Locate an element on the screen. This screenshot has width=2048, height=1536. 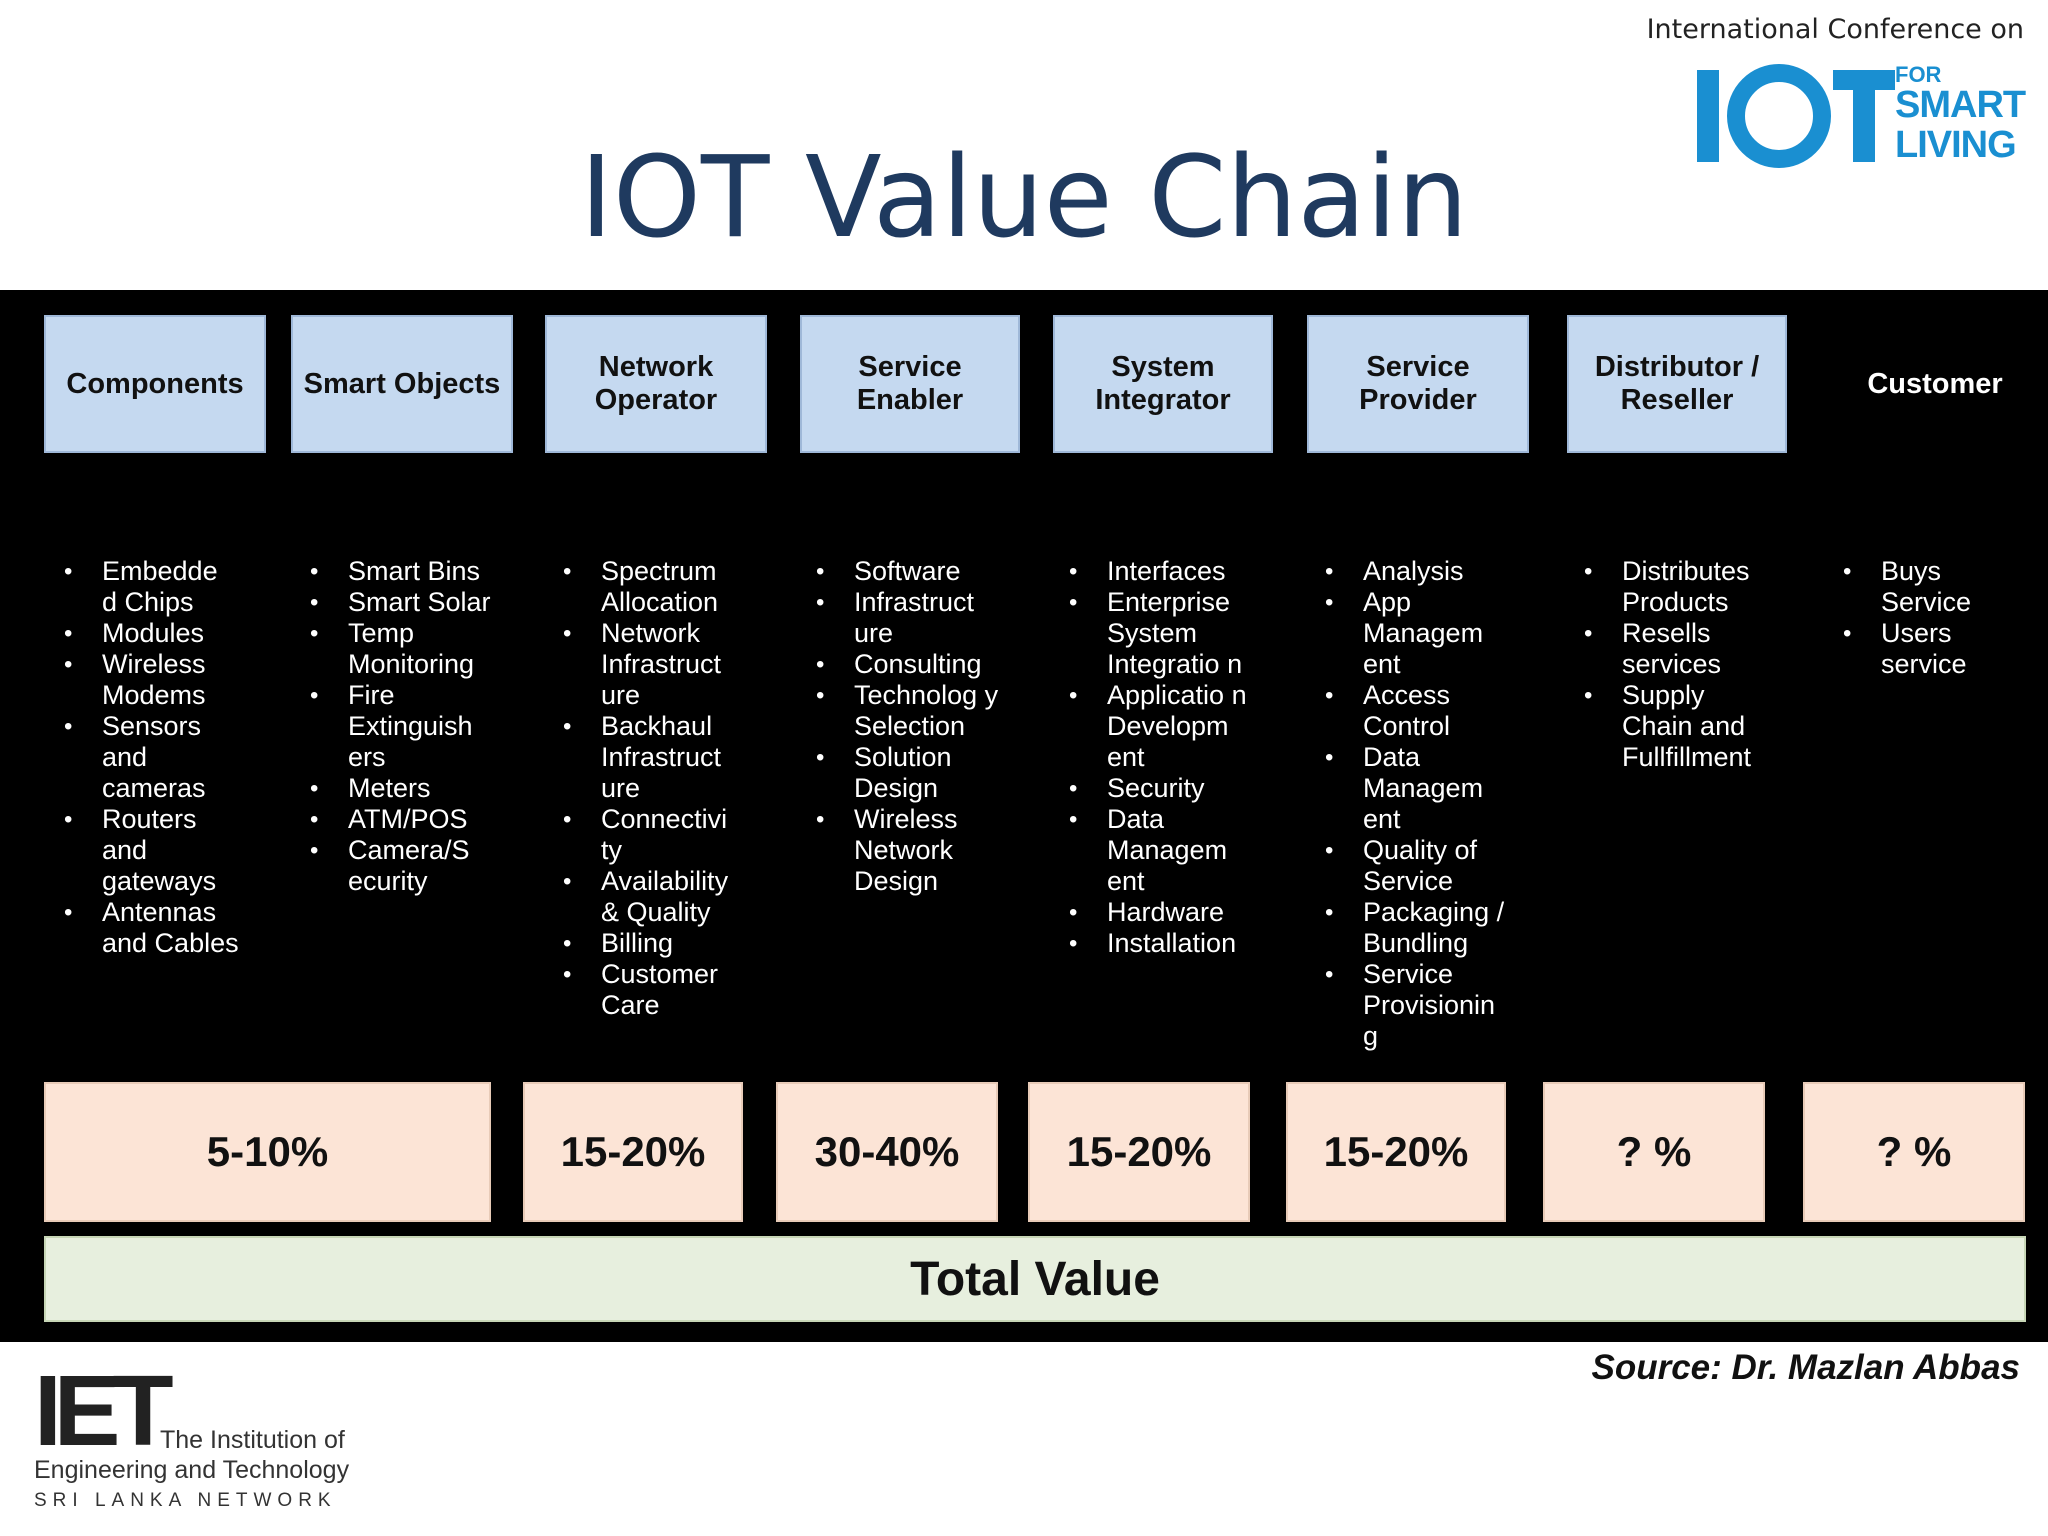
page-title: IOT Value Chain is located at coordinates (1024, 198).